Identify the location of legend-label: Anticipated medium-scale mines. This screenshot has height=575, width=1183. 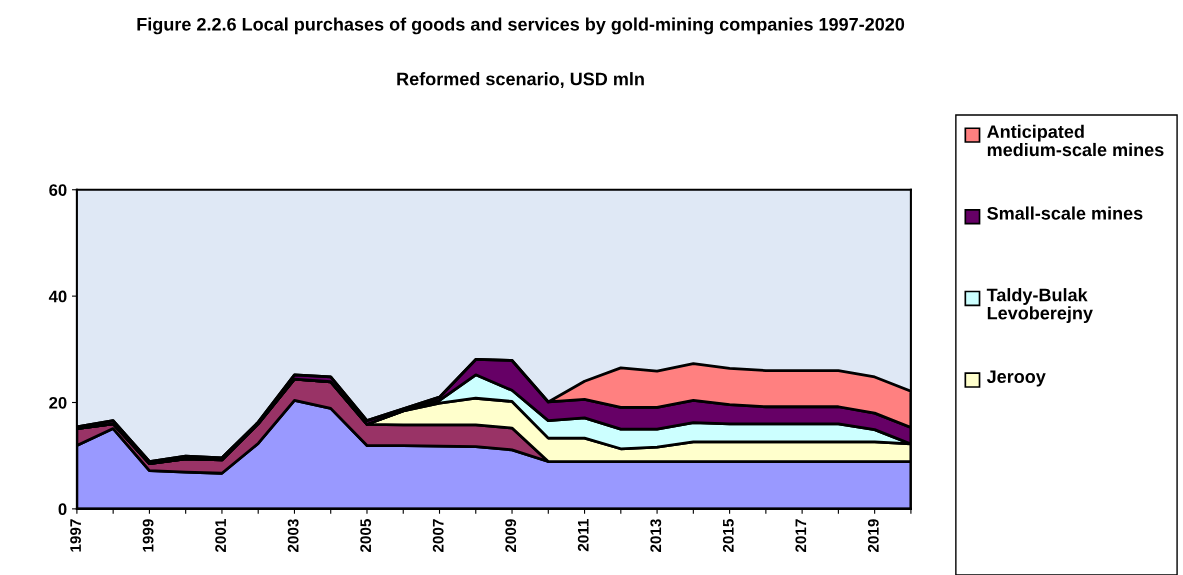
(1075, 140).